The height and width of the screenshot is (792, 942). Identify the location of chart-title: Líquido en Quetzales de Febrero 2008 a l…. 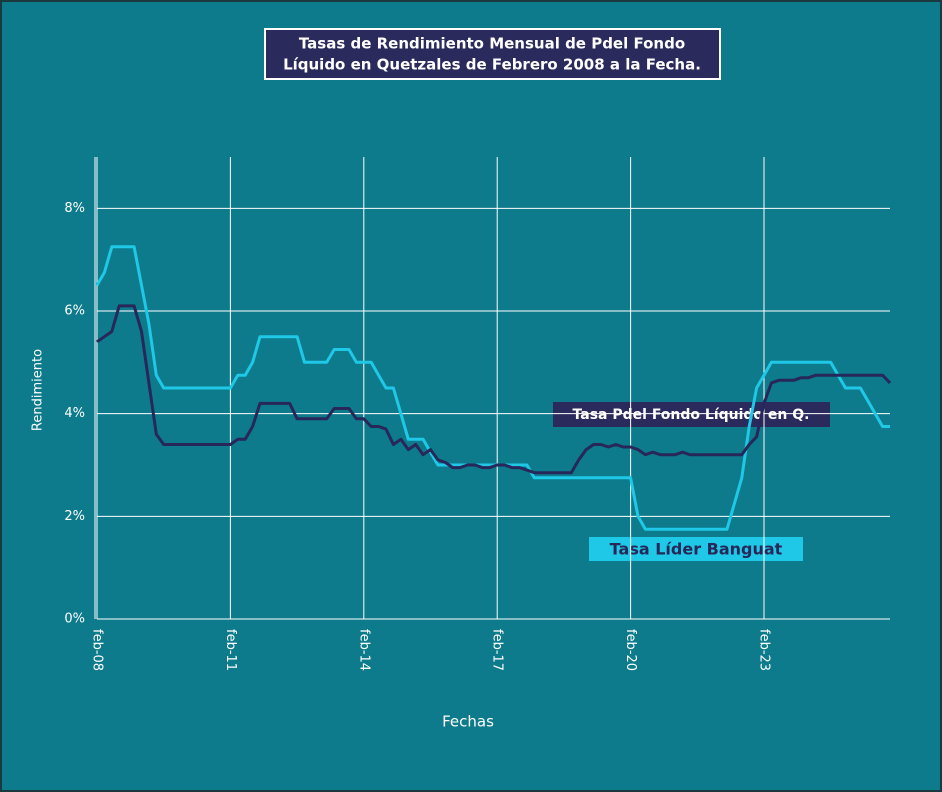
(492, 65).